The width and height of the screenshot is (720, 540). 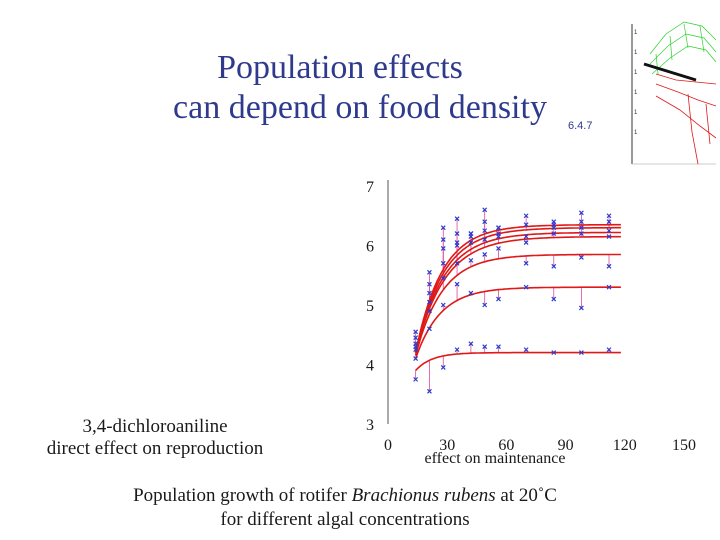 I want to click on caption-temperature: at 20˚C, so click(x=526, y=495).